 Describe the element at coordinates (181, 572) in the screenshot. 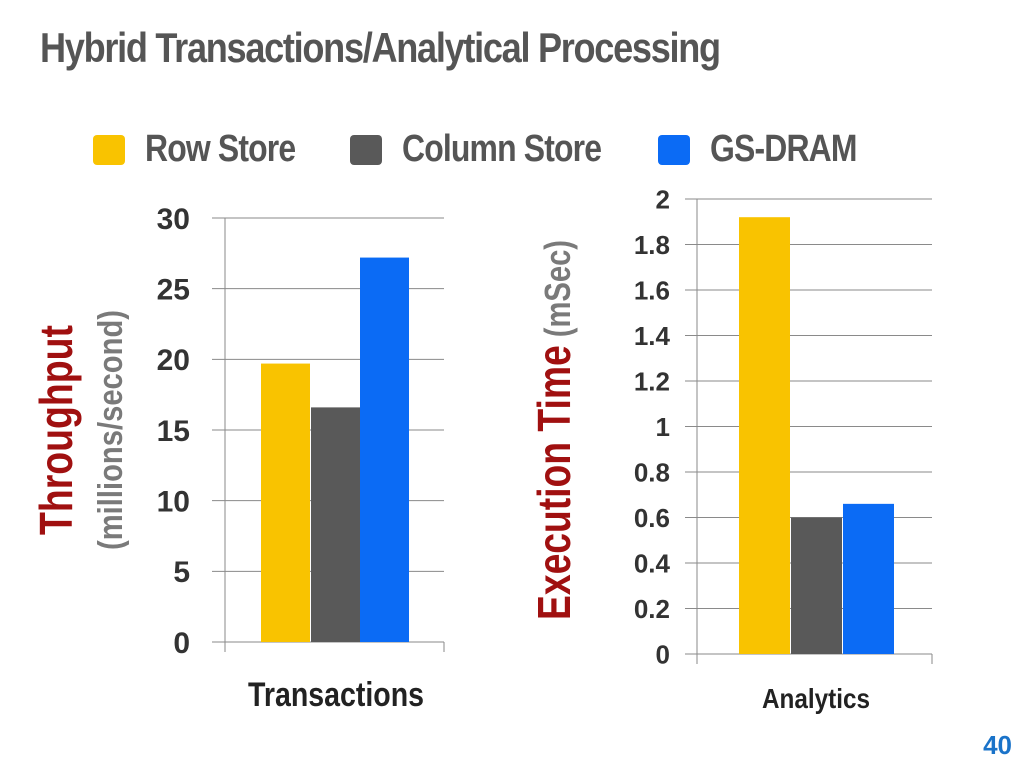

I see `y-tick-label: 5` at that location.